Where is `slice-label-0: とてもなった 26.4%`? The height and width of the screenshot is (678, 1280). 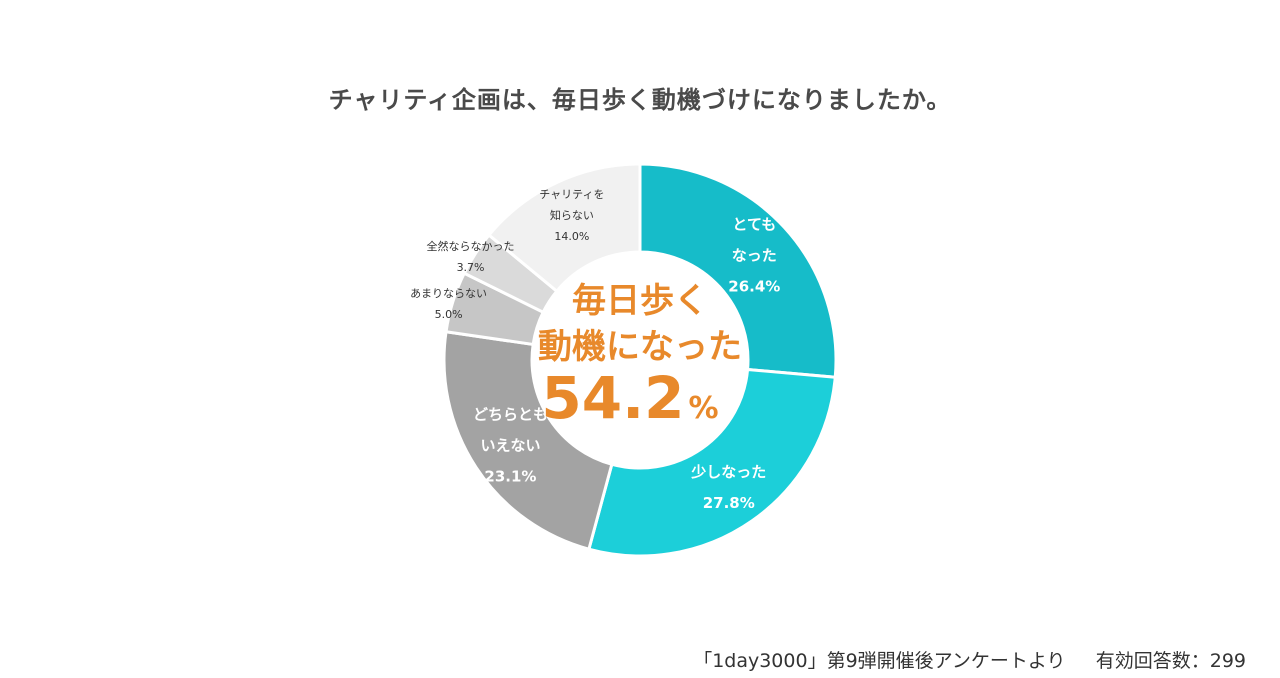 slice-label-0: とてもなった 26.4% is located at coordinates (754, 256).